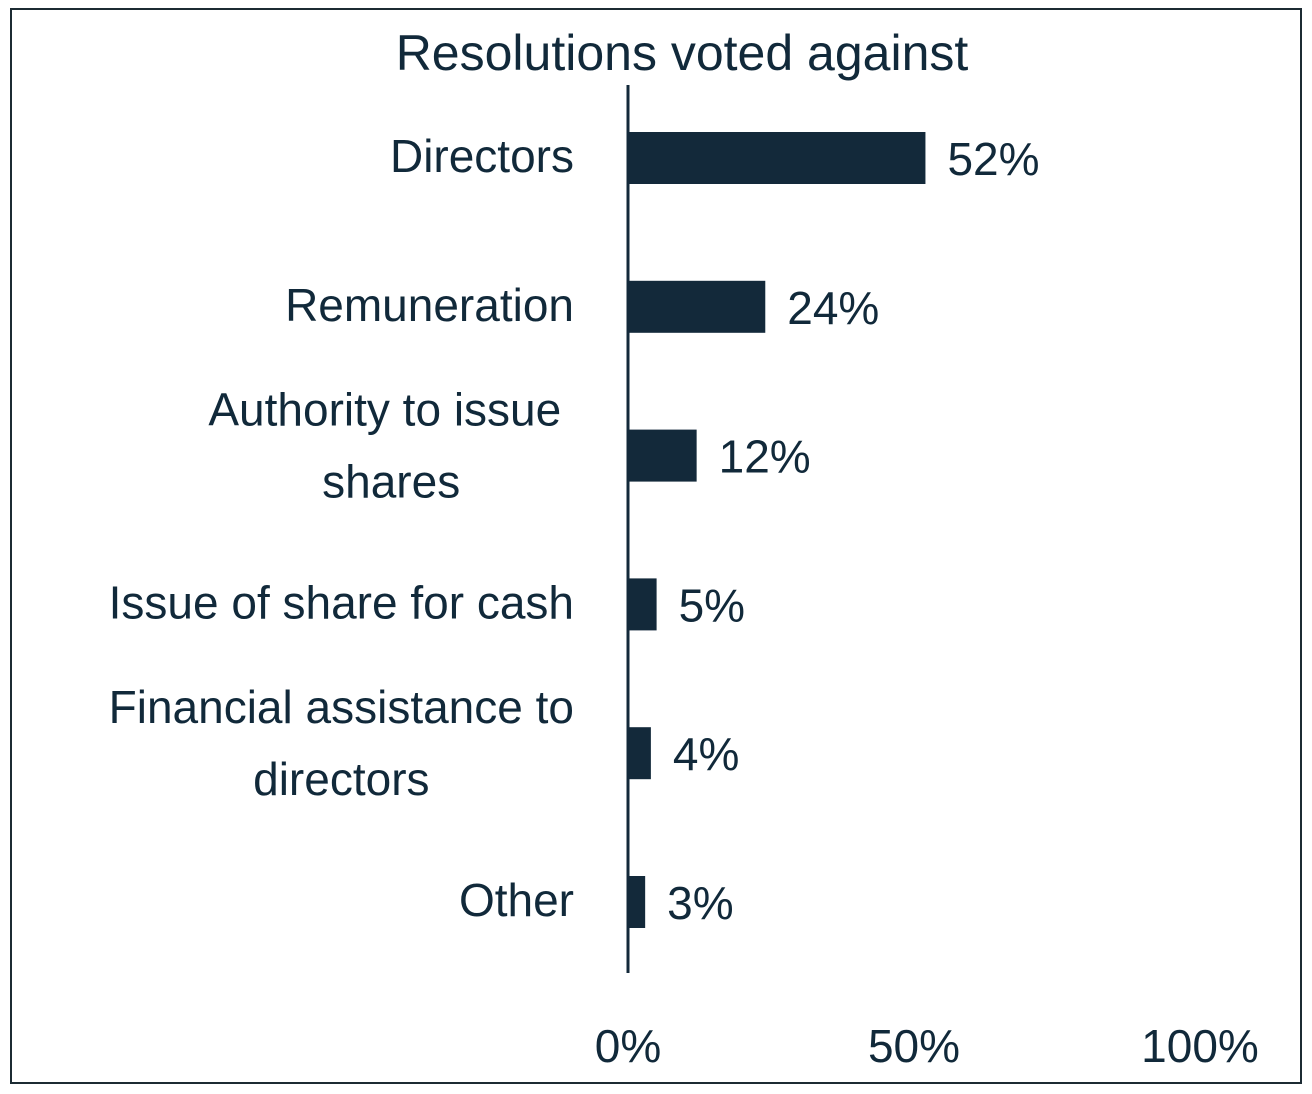  Describe the element at coordinates (482, 156) in the screenshot. I see `category-label-0: Directors` at that location.